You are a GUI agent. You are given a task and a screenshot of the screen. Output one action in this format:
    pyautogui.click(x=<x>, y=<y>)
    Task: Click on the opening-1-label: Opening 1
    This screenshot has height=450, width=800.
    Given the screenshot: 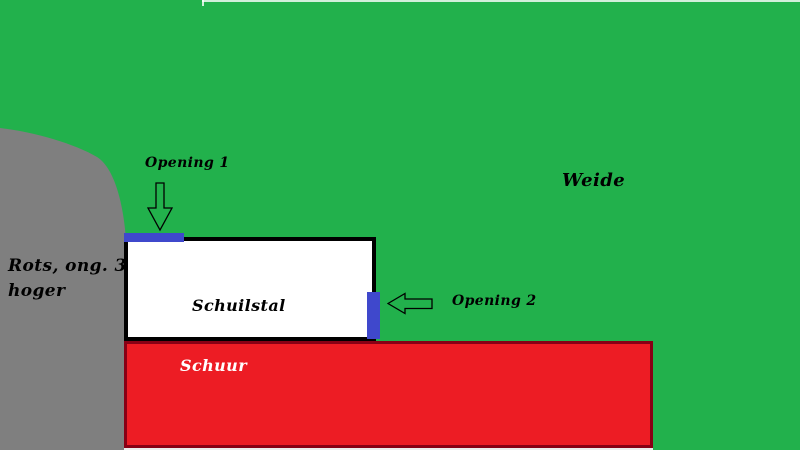 What is the action you would take?
    pyautogui.click(x=187, y=163)
    